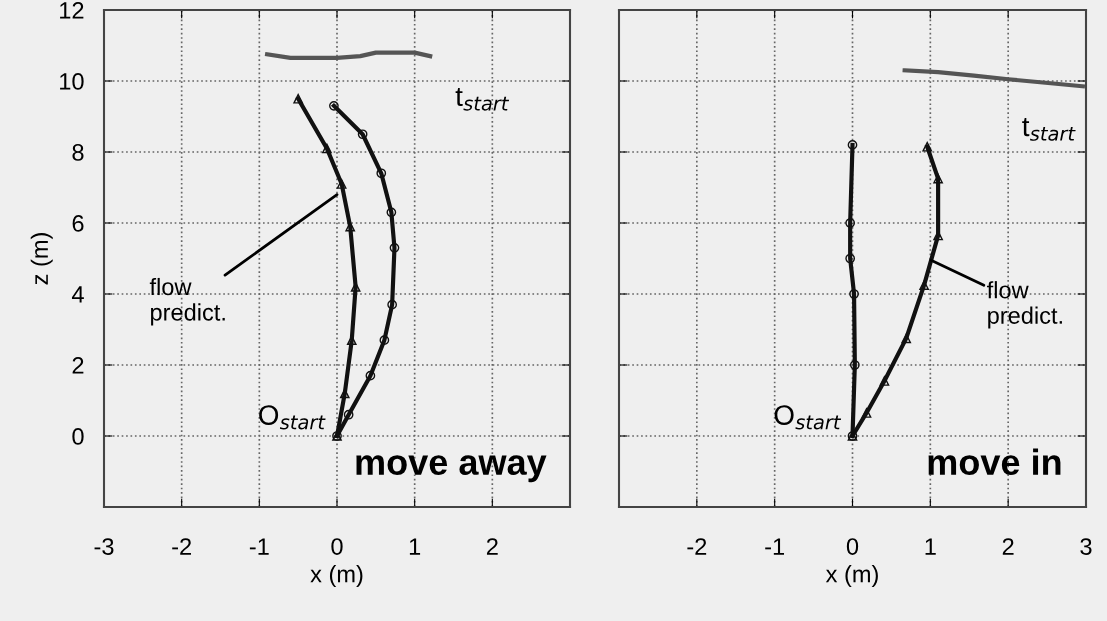 This screenshot has height=621, width=1107. I want to click on y-tick-label: 8, so click(78, 152).